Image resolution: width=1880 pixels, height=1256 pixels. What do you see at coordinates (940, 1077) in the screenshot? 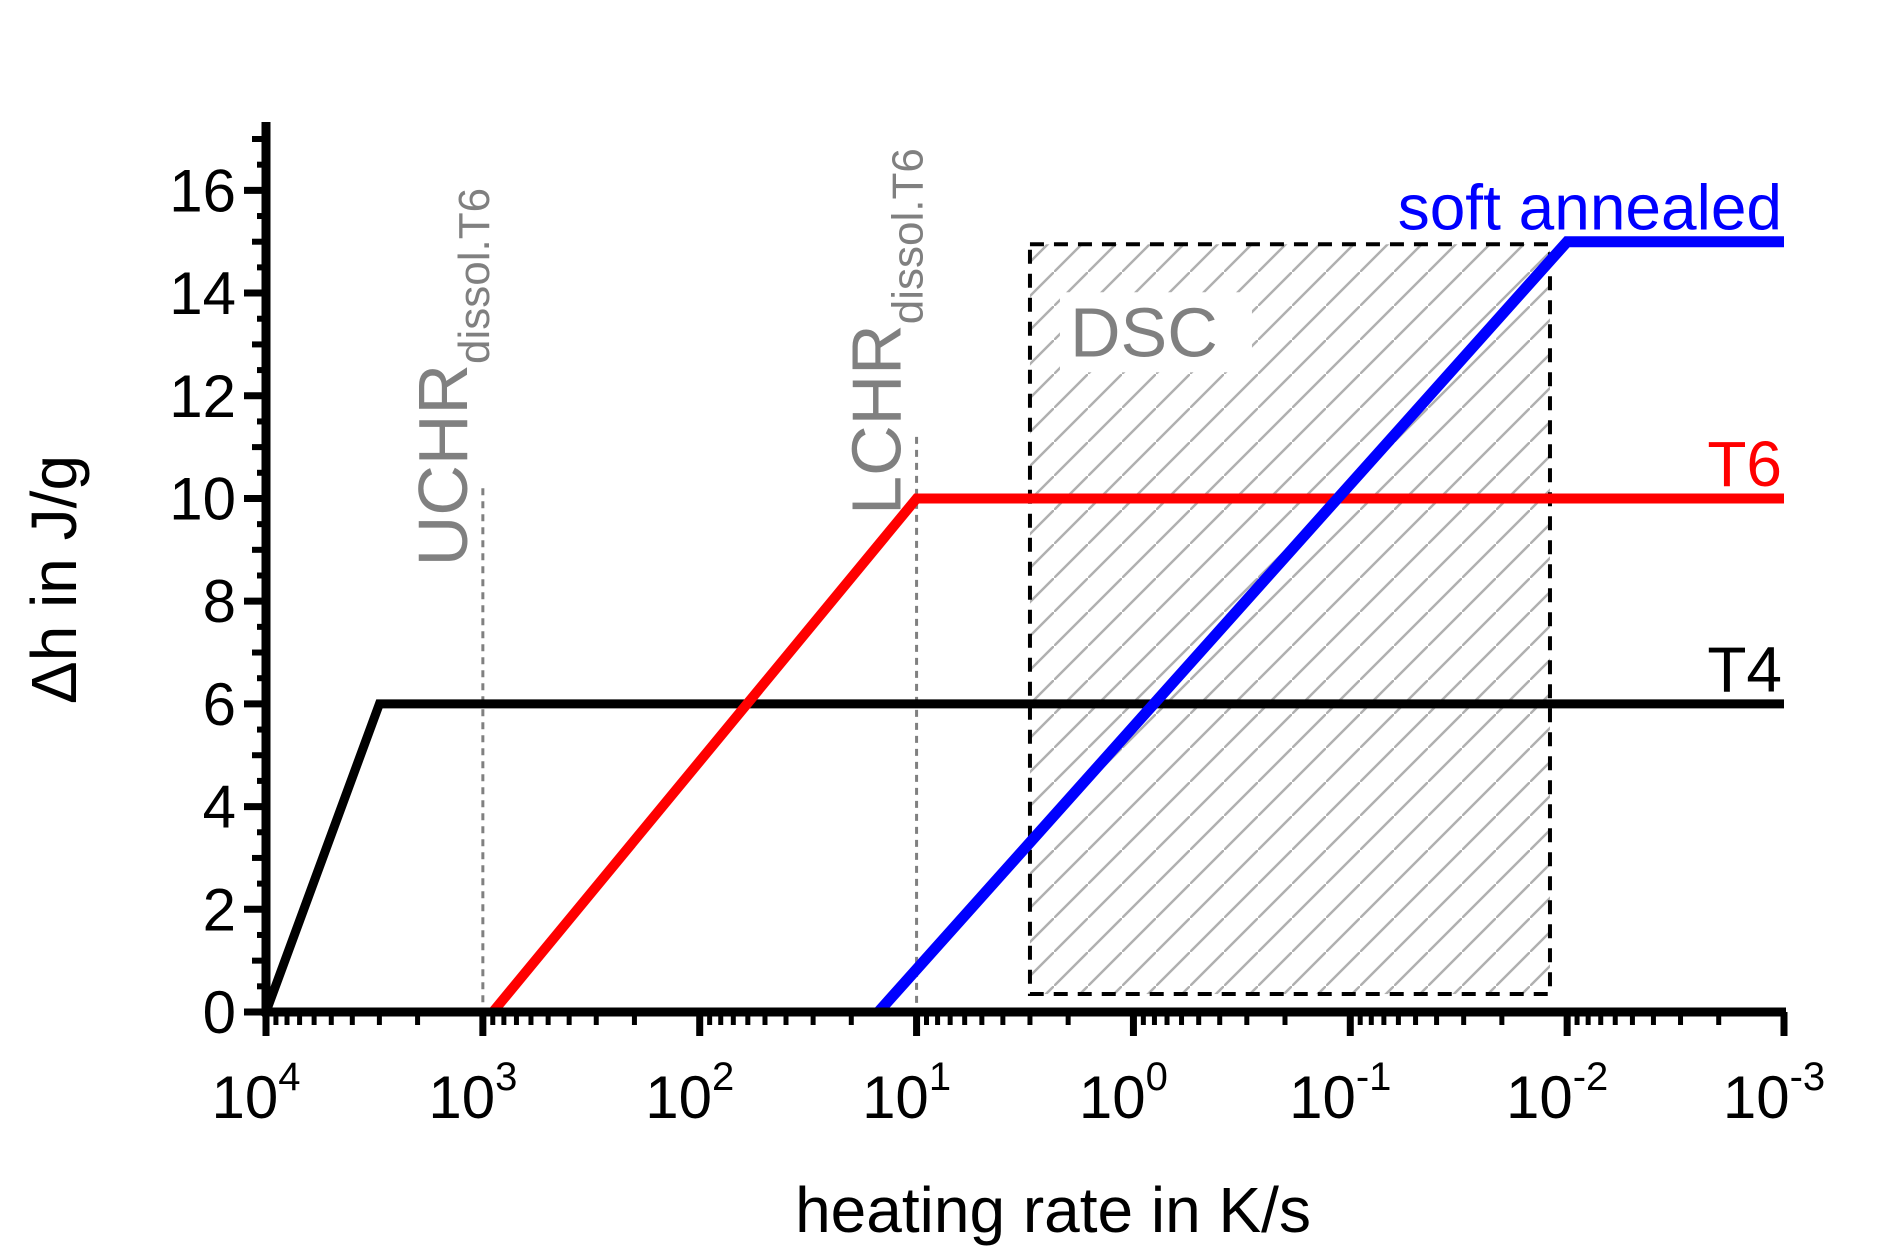
I see `x-tick-exponent: 1` at bounding box center [940, 1077].